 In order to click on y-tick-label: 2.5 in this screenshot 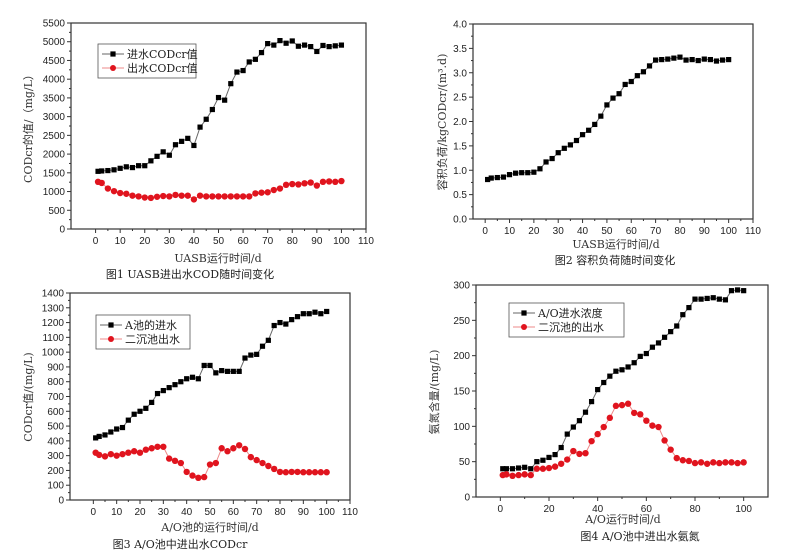, I will do `click(460, 98)`.